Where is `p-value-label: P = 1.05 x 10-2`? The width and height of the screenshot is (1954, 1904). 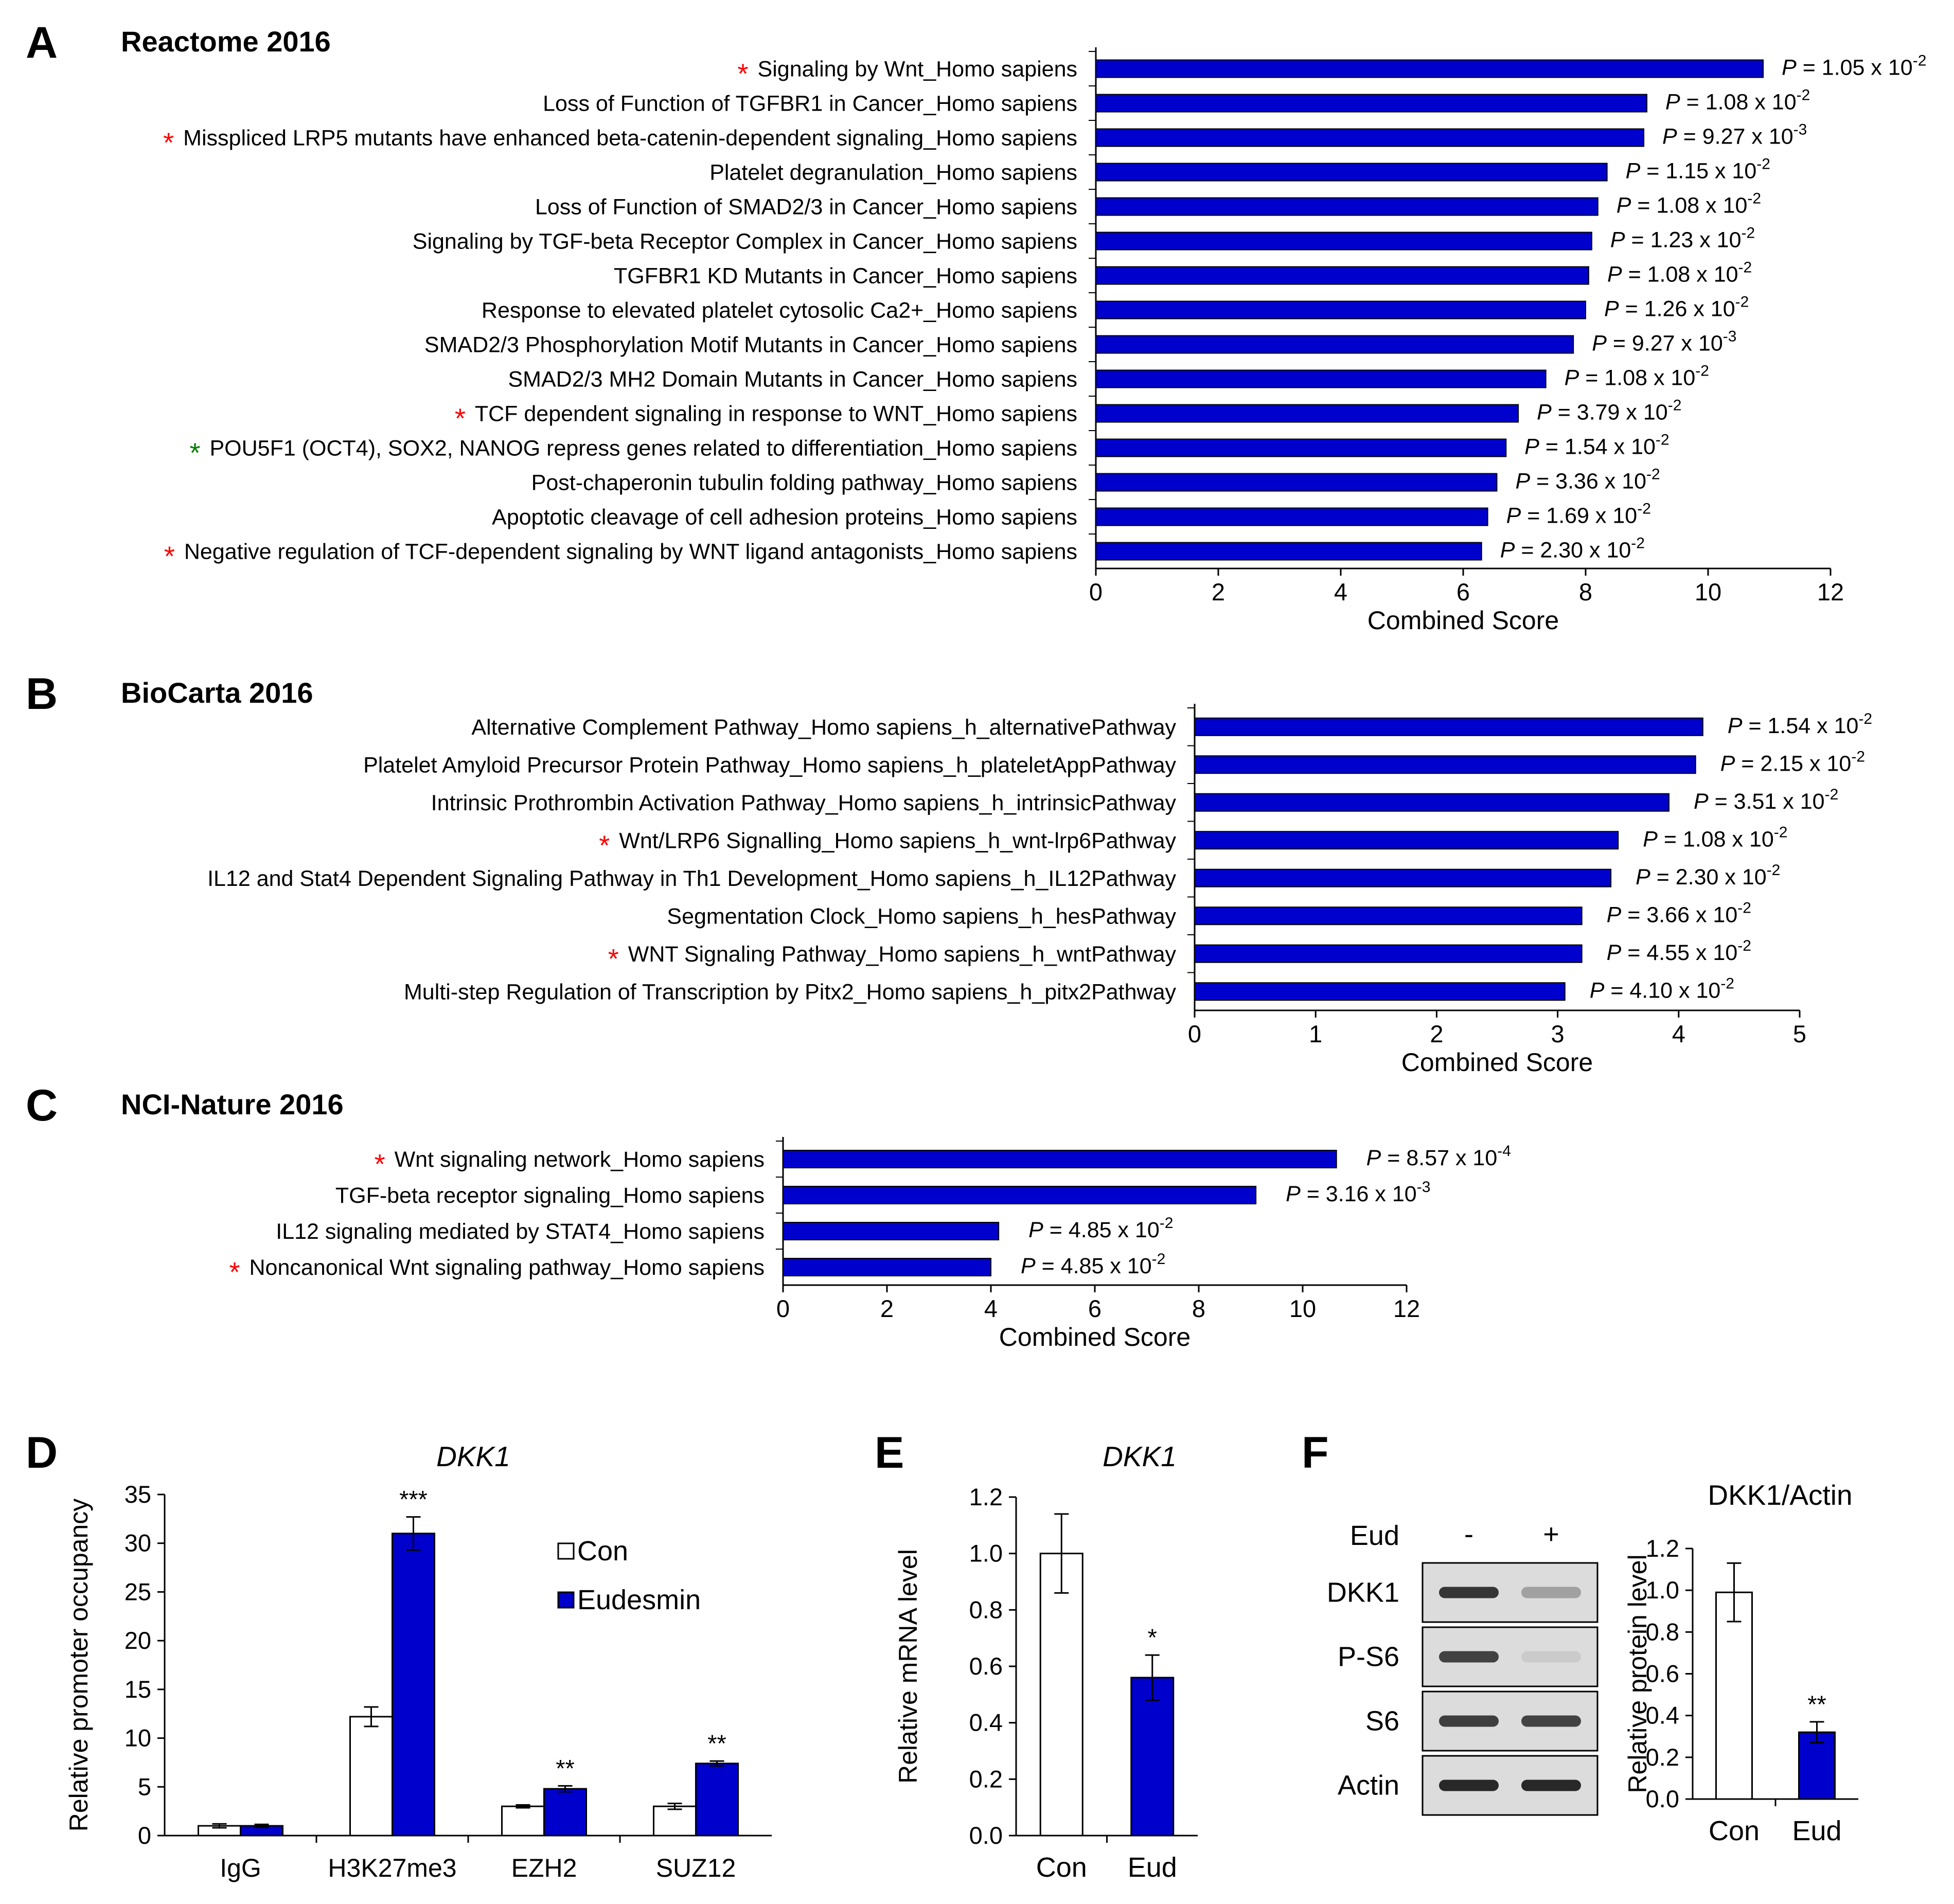 p-value-label: P = 1.05 x 10-2 is located at coordinates (1854, 66).